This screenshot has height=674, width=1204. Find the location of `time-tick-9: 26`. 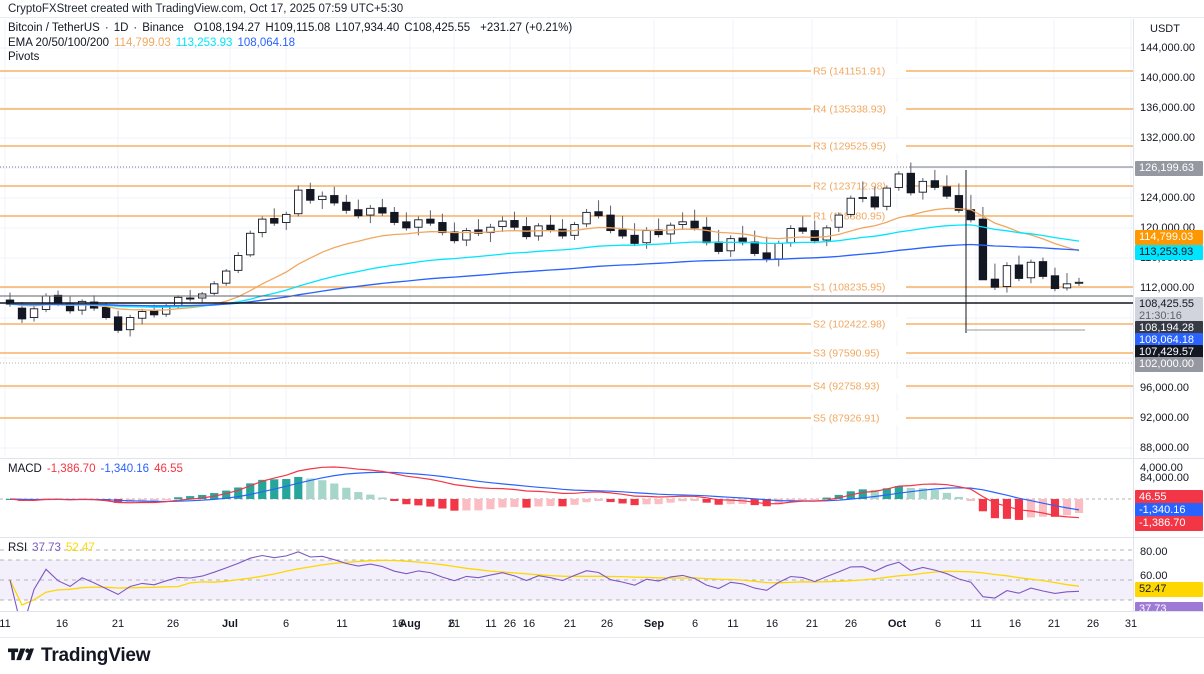

time-tick-9: 26 is located at coordinates (510, 624).